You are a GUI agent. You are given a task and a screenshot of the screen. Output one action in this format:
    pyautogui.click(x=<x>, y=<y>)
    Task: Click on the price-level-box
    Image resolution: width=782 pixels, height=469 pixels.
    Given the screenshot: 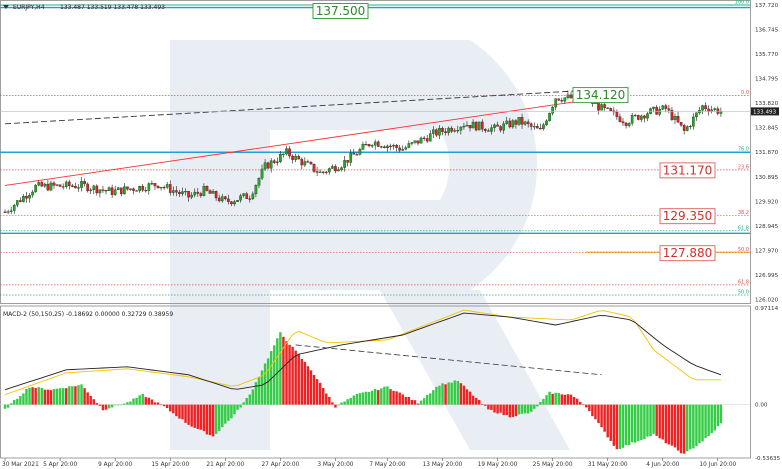 What is the action you would take?
    pyautogui.click(x=340, y=11)
    